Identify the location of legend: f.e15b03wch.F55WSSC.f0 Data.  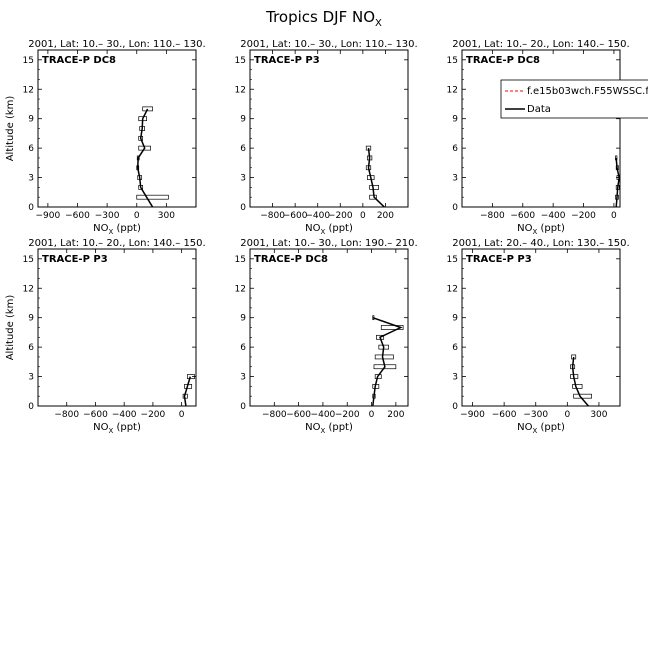
(574, 99).